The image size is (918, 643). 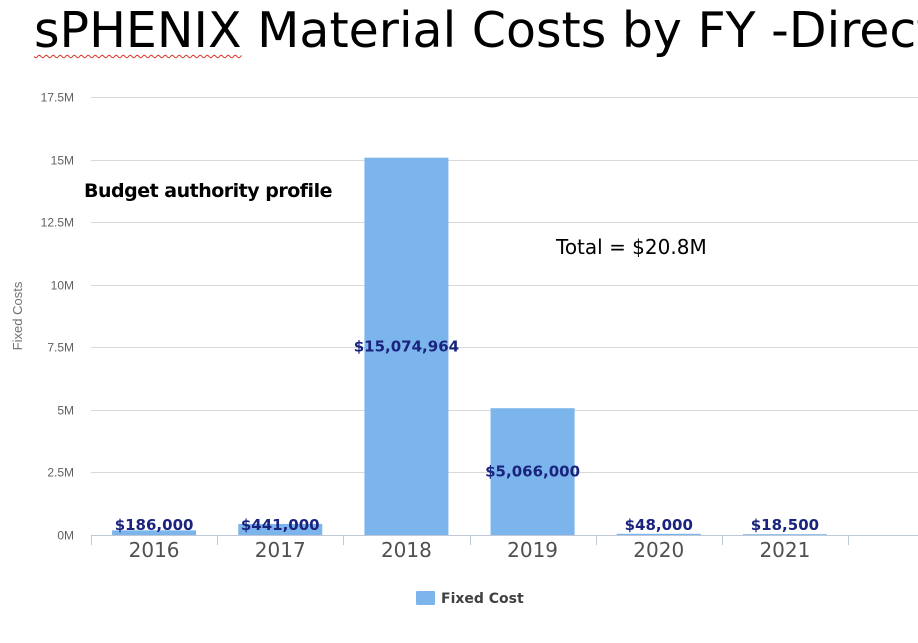 What do you see at coordinates (406, 550) in the screenshot?
I see `x-tick-label: 2018` at bounding box center [406, 550].